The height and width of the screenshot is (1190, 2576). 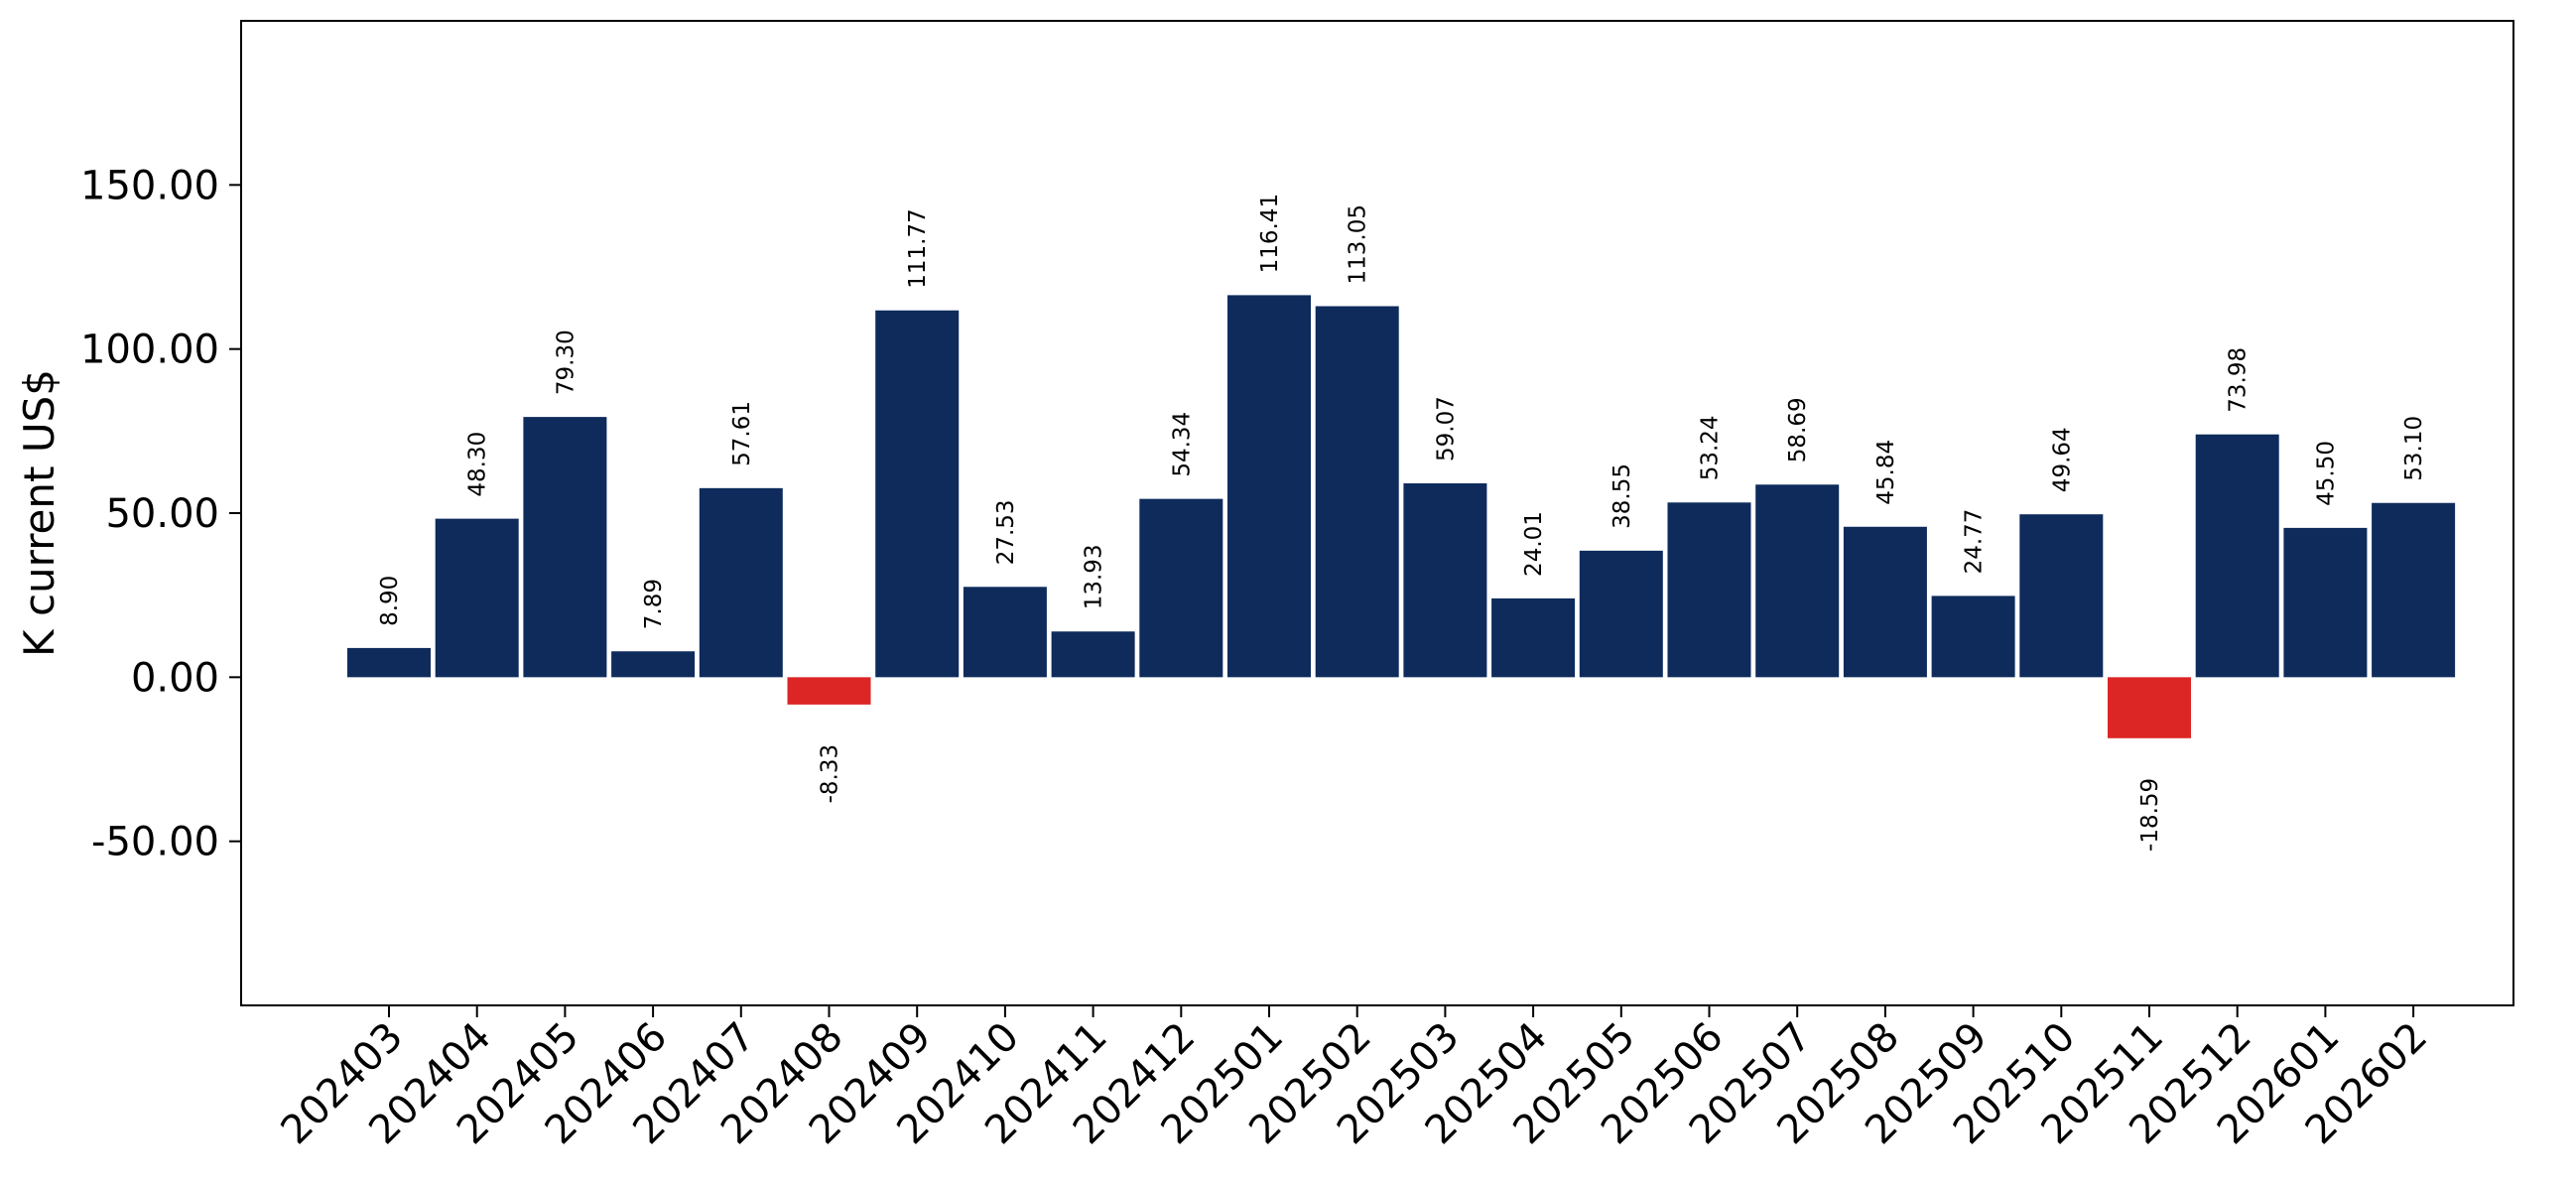 What do you see at coordinates (1623, 496) in the screenshot?
I see `data-label-202505: 38.55` at bounding box center [1623, 496].